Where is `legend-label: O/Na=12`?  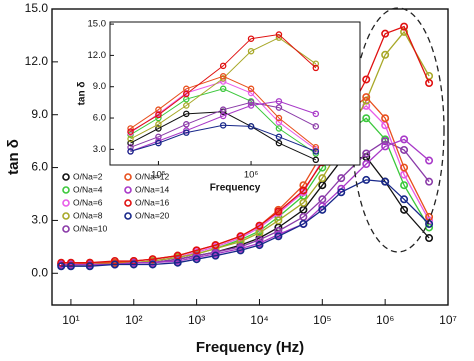 legend-label: O/Na=12 is located at coordinates (152, 176).